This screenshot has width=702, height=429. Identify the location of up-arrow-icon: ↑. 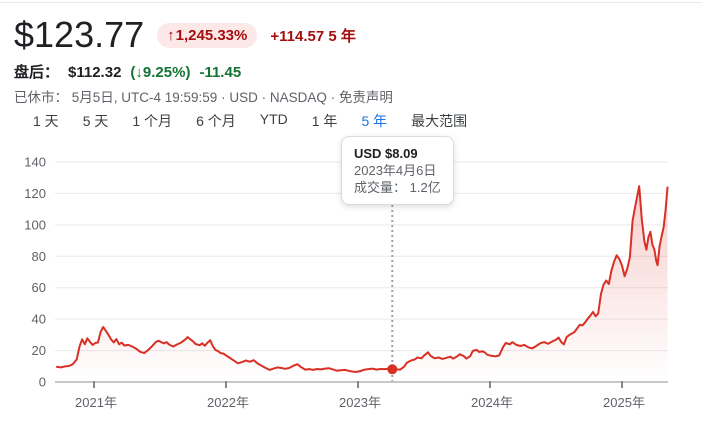
(171, 35).